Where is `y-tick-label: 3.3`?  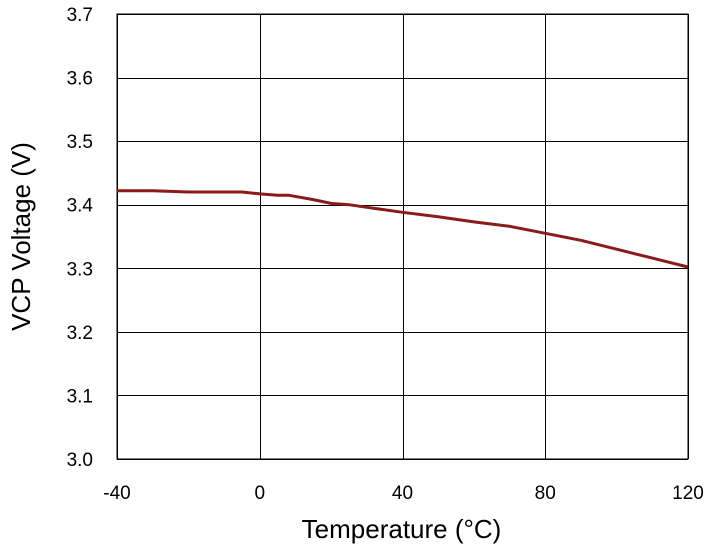
y-tick-label: 3.3 is located at coordinates (80, 269).